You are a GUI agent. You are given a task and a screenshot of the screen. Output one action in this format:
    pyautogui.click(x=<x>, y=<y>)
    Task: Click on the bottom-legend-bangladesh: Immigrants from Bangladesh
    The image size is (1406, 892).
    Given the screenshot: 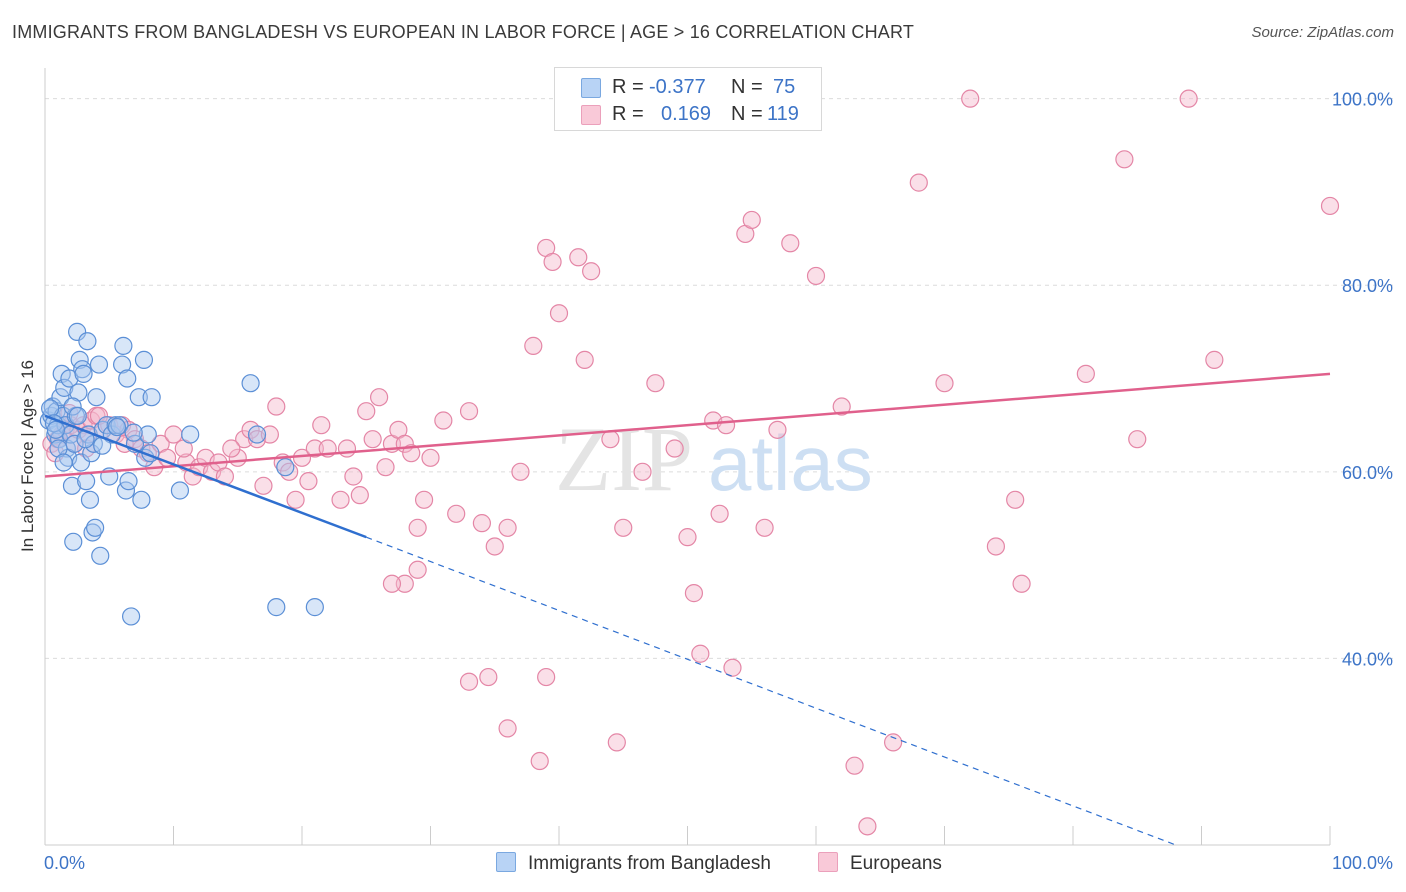 What is the action you would take?
    pyautogui.click(x=633, y=863)
    